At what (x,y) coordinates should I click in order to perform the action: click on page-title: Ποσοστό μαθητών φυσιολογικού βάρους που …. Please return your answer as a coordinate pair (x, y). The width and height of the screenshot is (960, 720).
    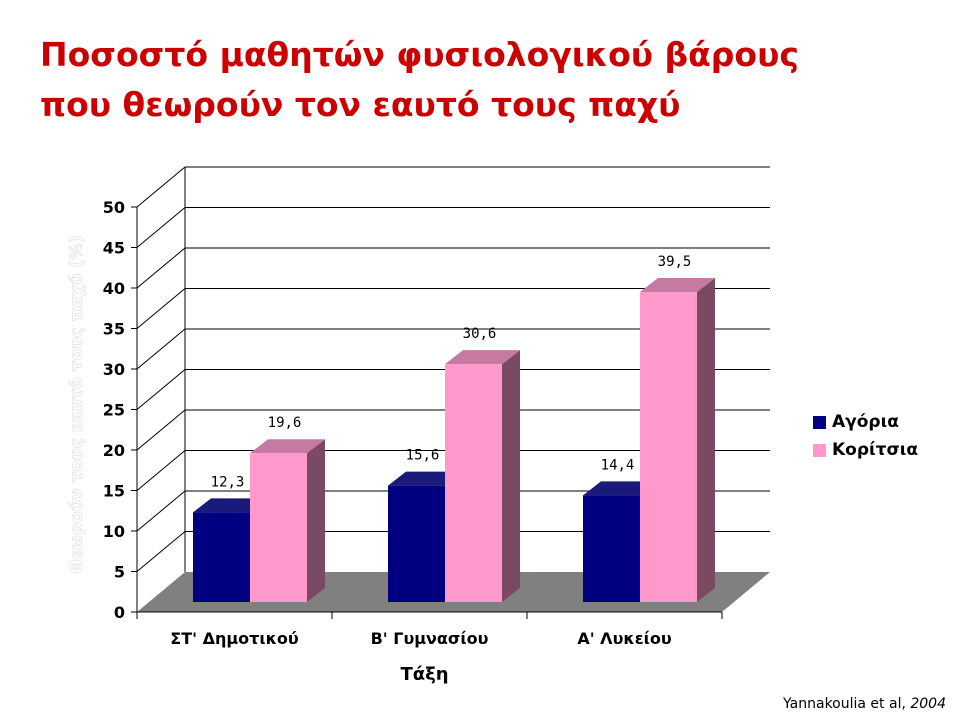
    Looking at the image, I should click on (490, 80).